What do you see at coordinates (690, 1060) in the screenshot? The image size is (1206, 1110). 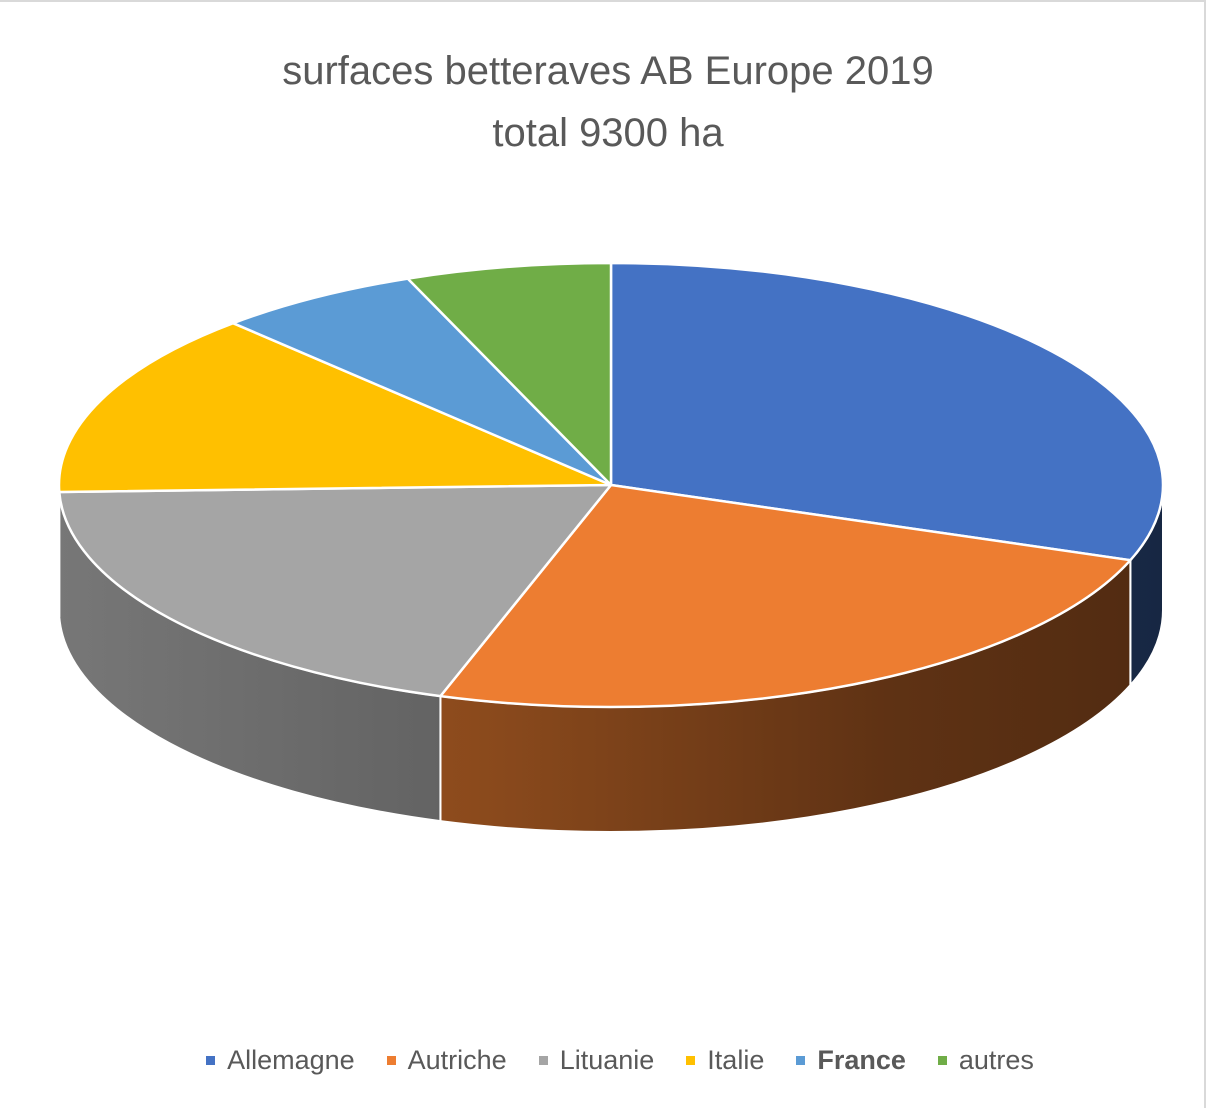 I see `legend-swatch-italie` at bounding box center [690, 1060].